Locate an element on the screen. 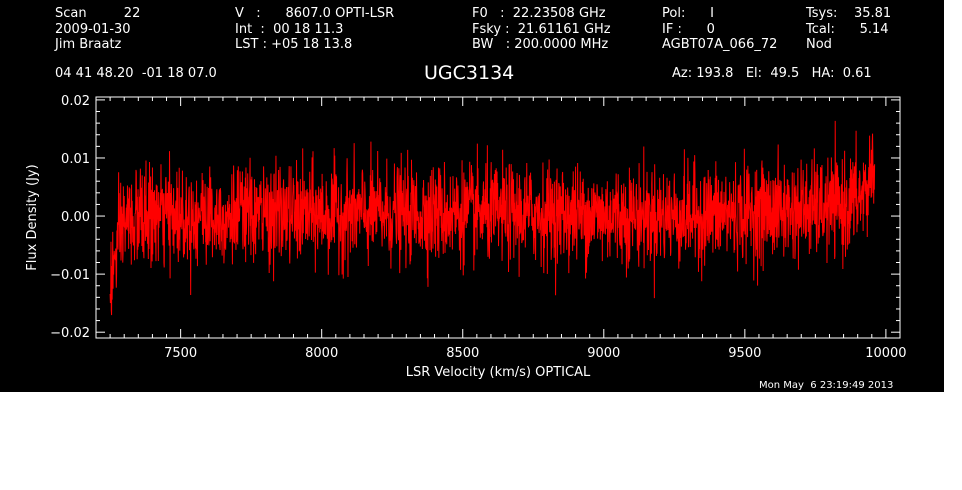  chart-title: UGC3134 is located at coordinates (469, 73).